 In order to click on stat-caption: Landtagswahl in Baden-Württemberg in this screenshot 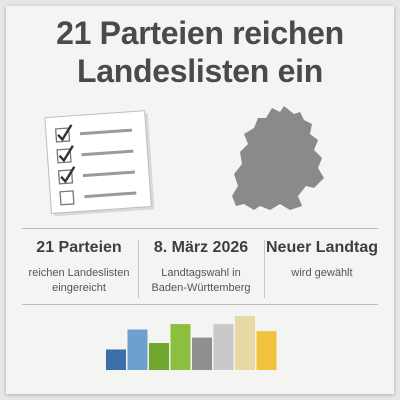, I will do `click(201, 281)`.